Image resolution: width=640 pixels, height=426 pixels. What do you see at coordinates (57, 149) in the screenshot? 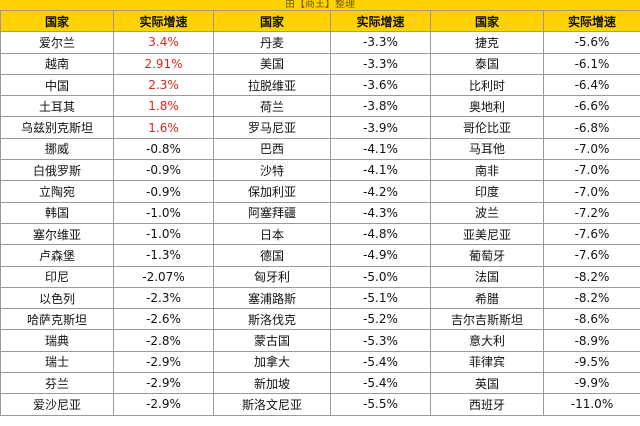
I see `country-cell: 挪威` at bounding box center [57, 149].